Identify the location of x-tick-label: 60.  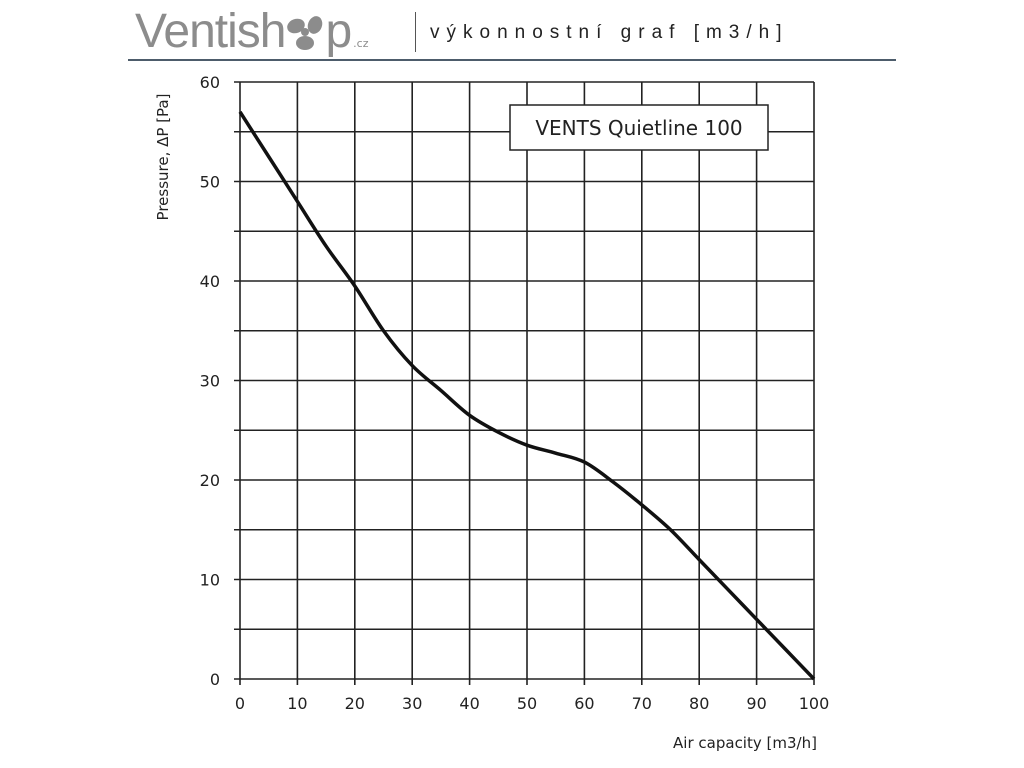
(584, 703).